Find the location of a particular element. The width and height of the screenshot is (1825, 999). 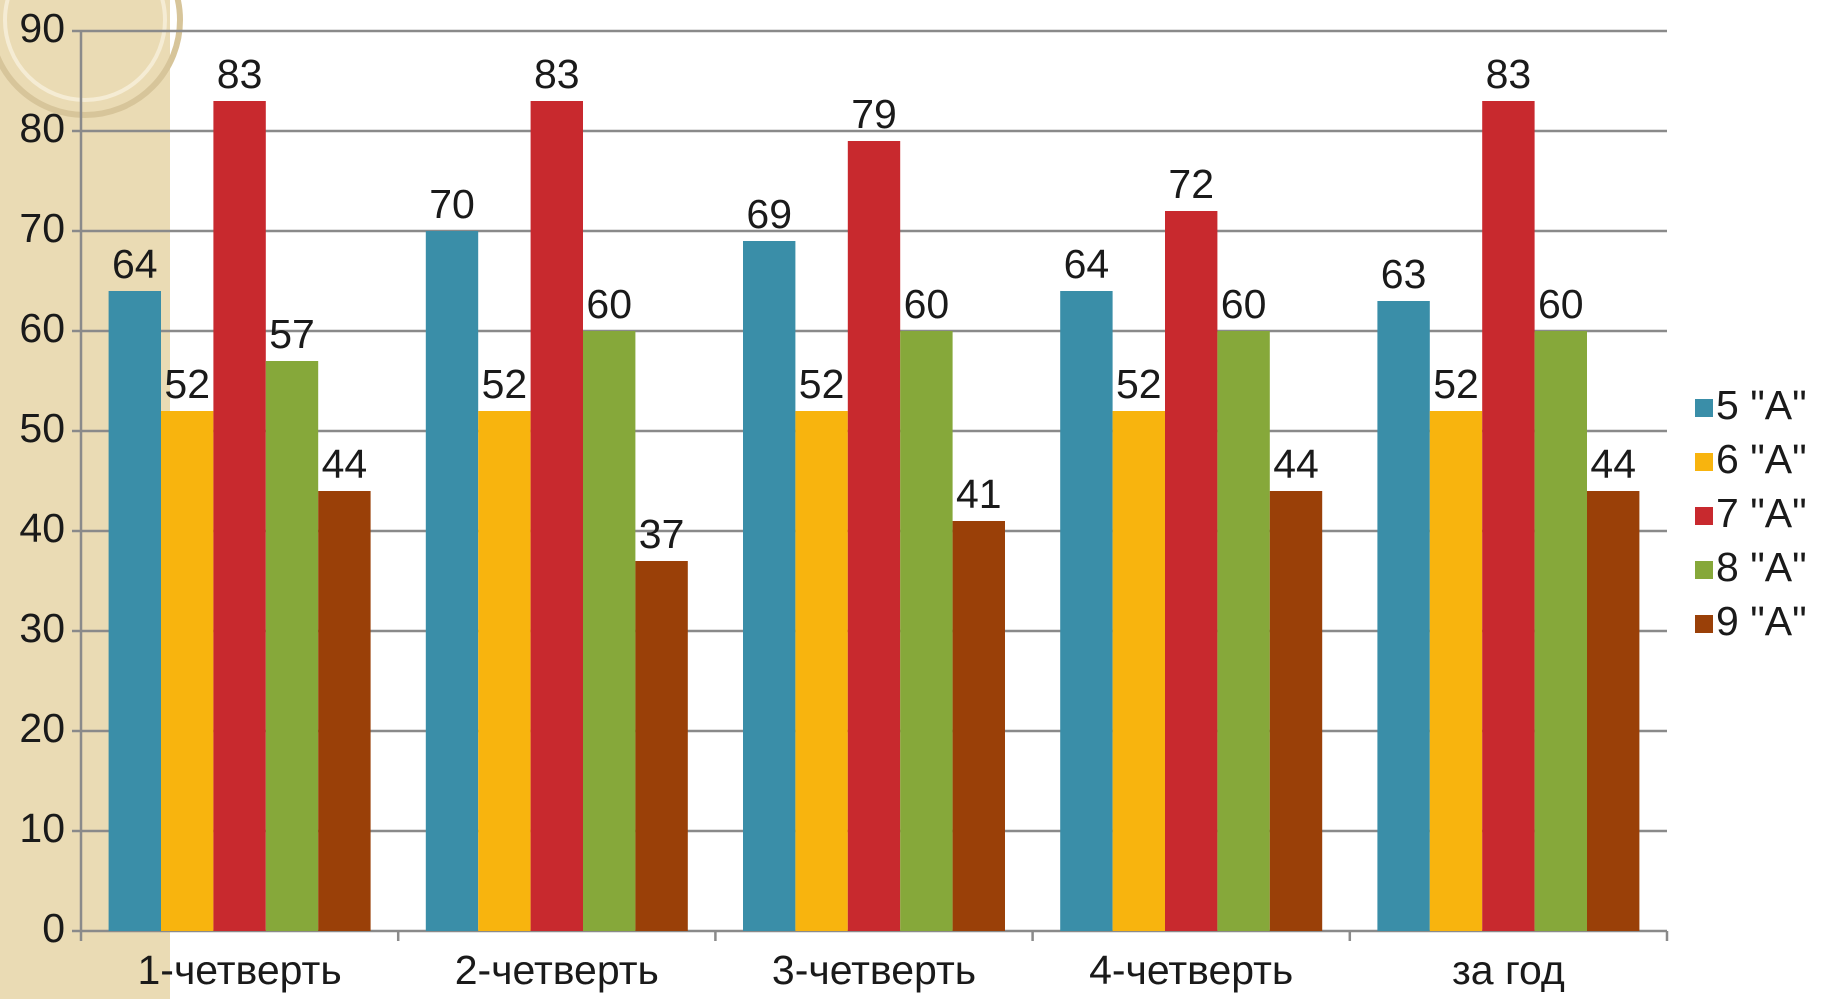

data-label: 79 is located at coordinates (874, 114).